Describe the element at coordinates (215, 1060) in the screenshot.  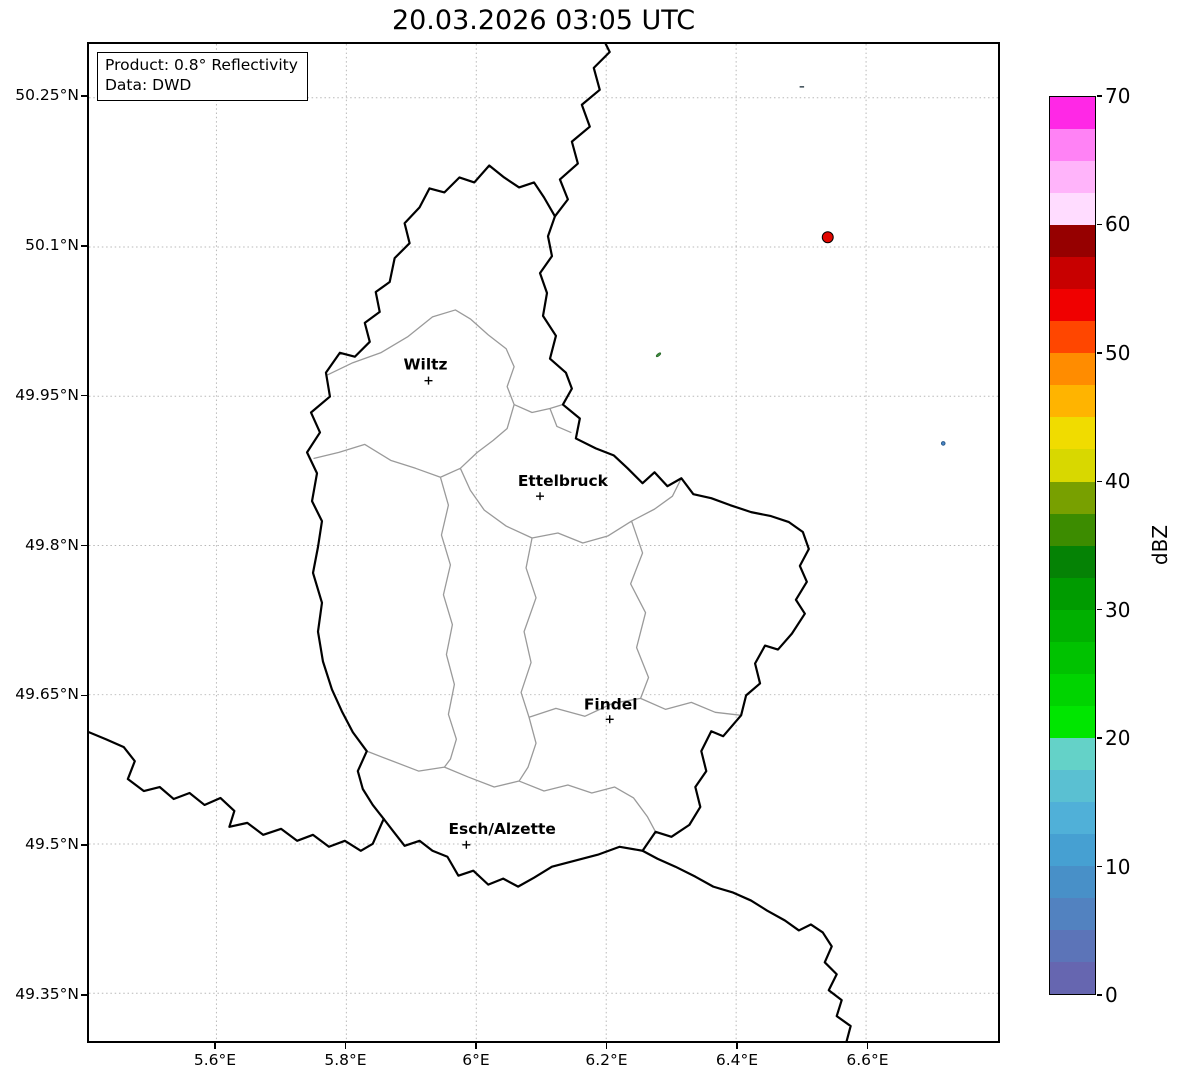
I see `x-tick-label: 5.6°E` at that location.